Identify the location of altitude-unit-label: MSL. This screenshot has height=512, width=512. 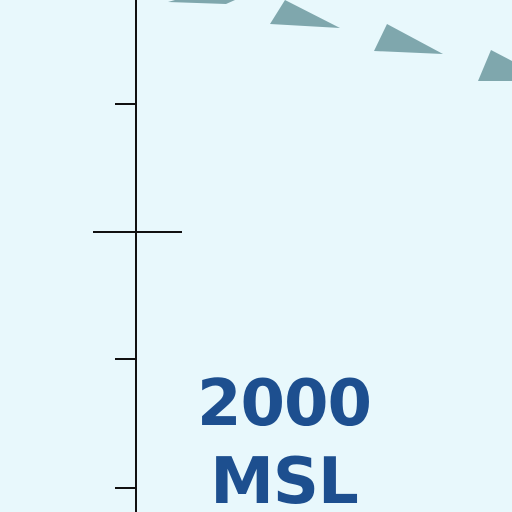
(284, 478).